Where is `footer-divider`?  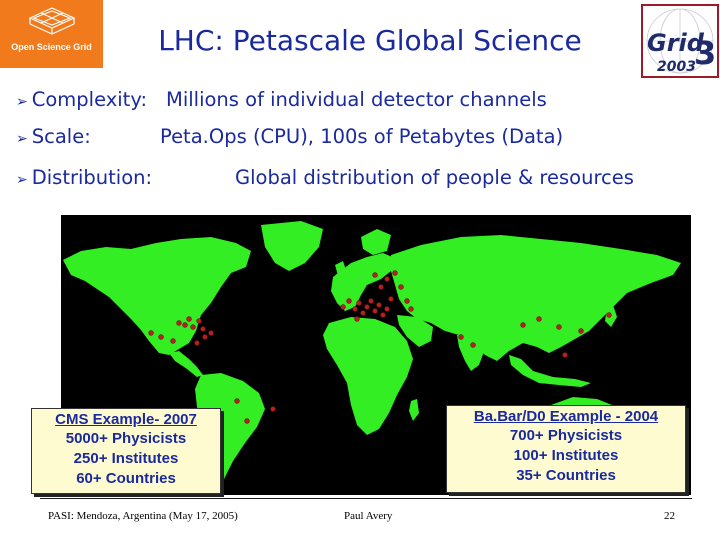
footer-divider is located at coordinates (366, 498).